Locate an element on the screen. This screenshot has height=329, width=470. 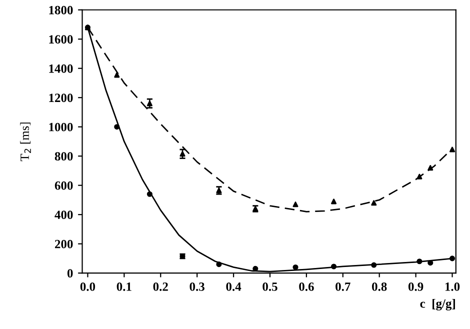
y-tick-label: 600 is located at coordinates (63, 185).